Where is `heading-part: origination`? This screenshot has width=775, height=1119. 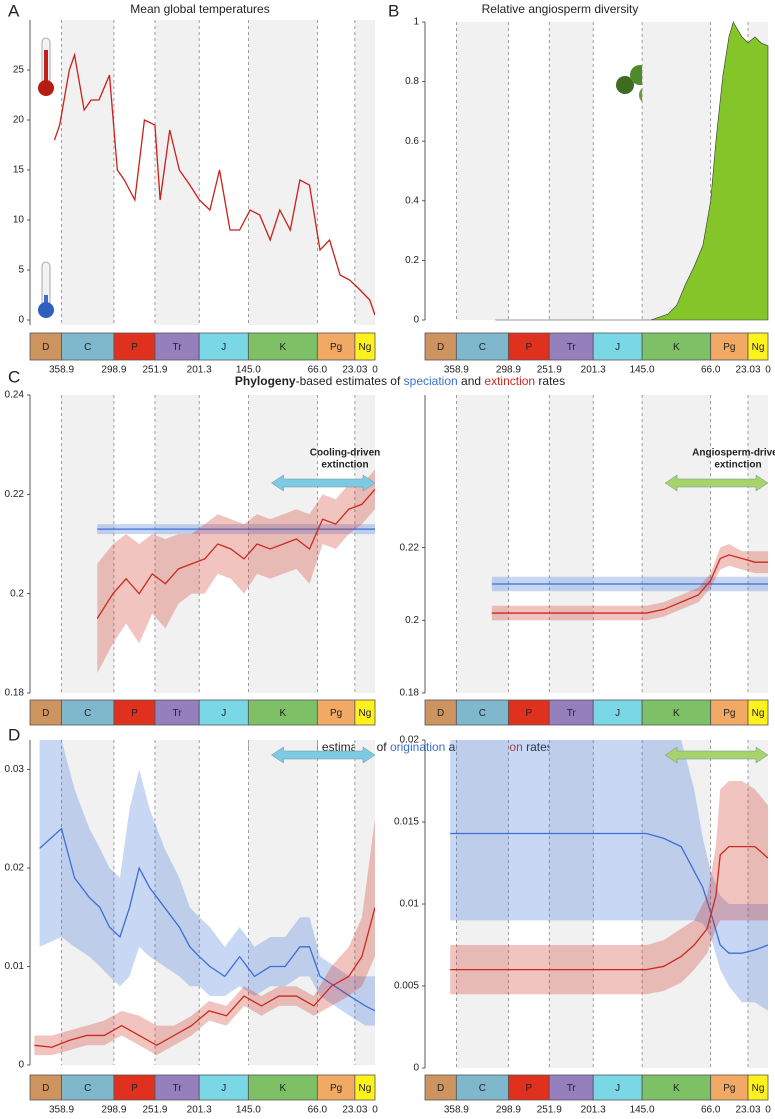
heading-part: origination is located at coordinates (417, 747).